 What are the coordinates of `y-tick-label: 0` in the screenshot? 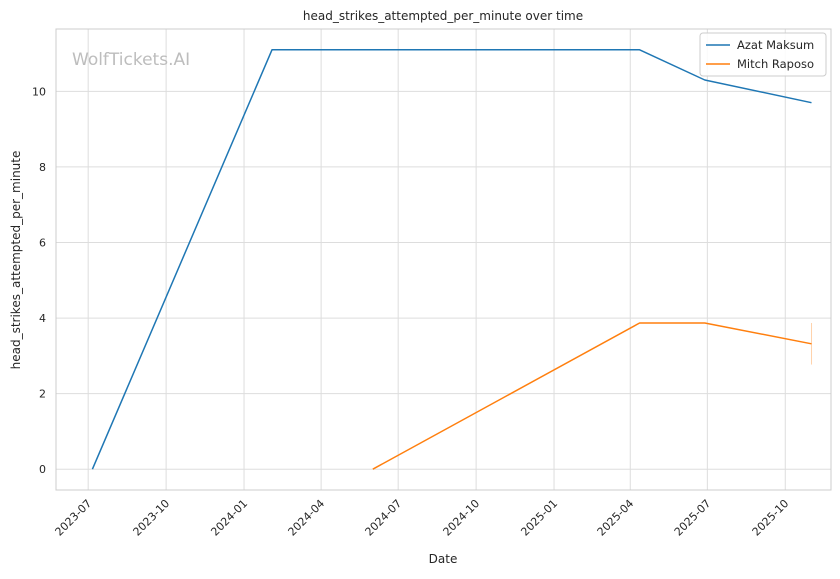 It's located at (42, 469).